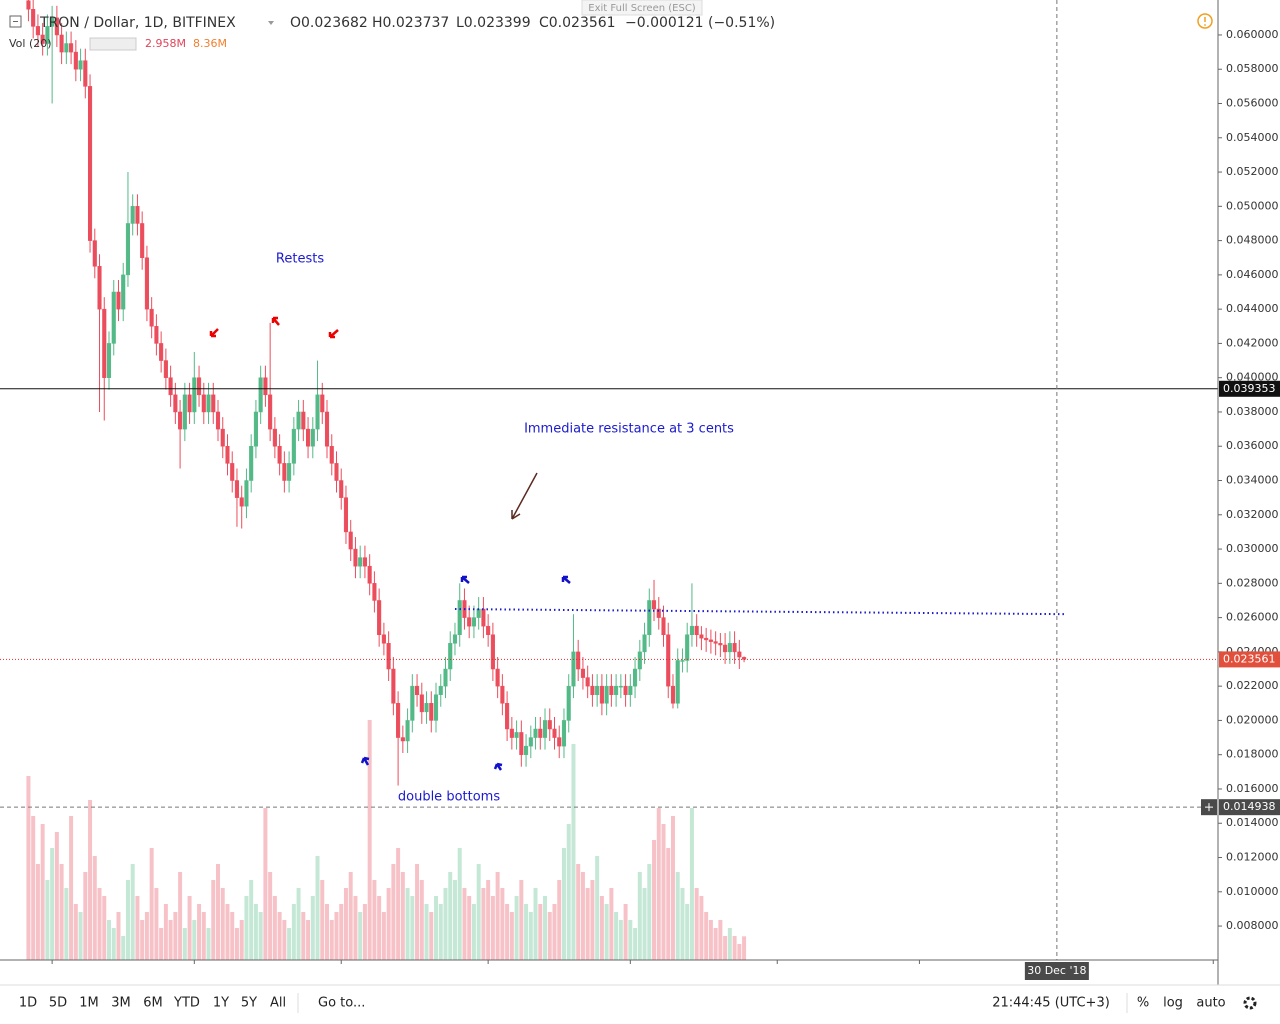  Describe the element at coordinates (271, 23) in the screenshot. I see `dropdown-icon` at that location.